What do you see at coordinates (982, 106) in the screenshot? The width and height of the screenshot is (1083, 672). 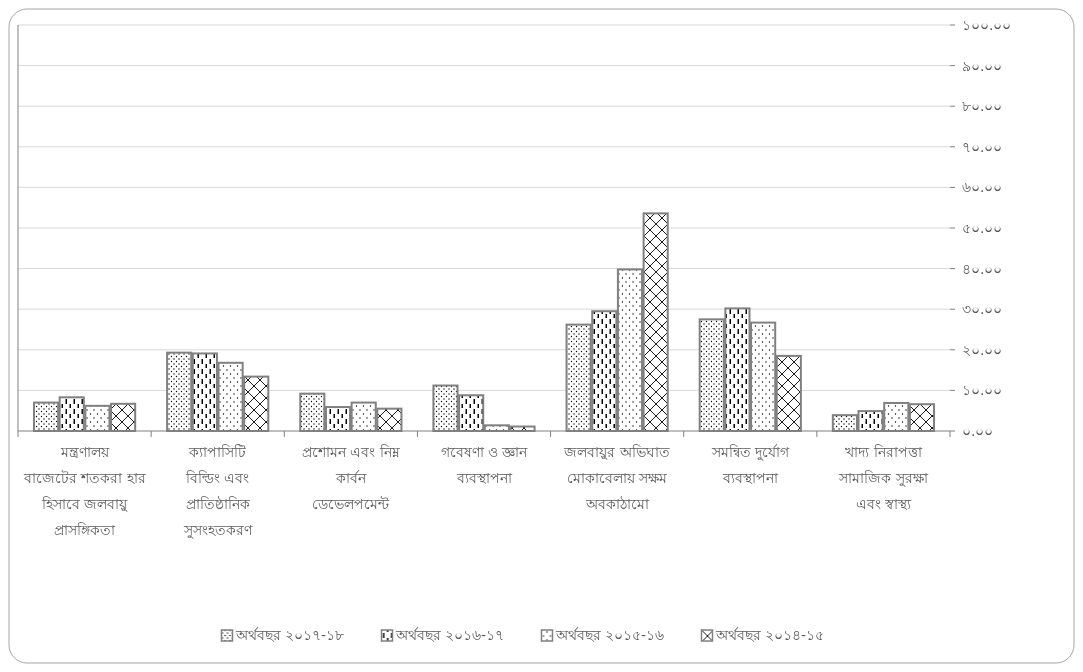 I see `y-tick-label: ৮০.০০` at bounding box center [982, 106].